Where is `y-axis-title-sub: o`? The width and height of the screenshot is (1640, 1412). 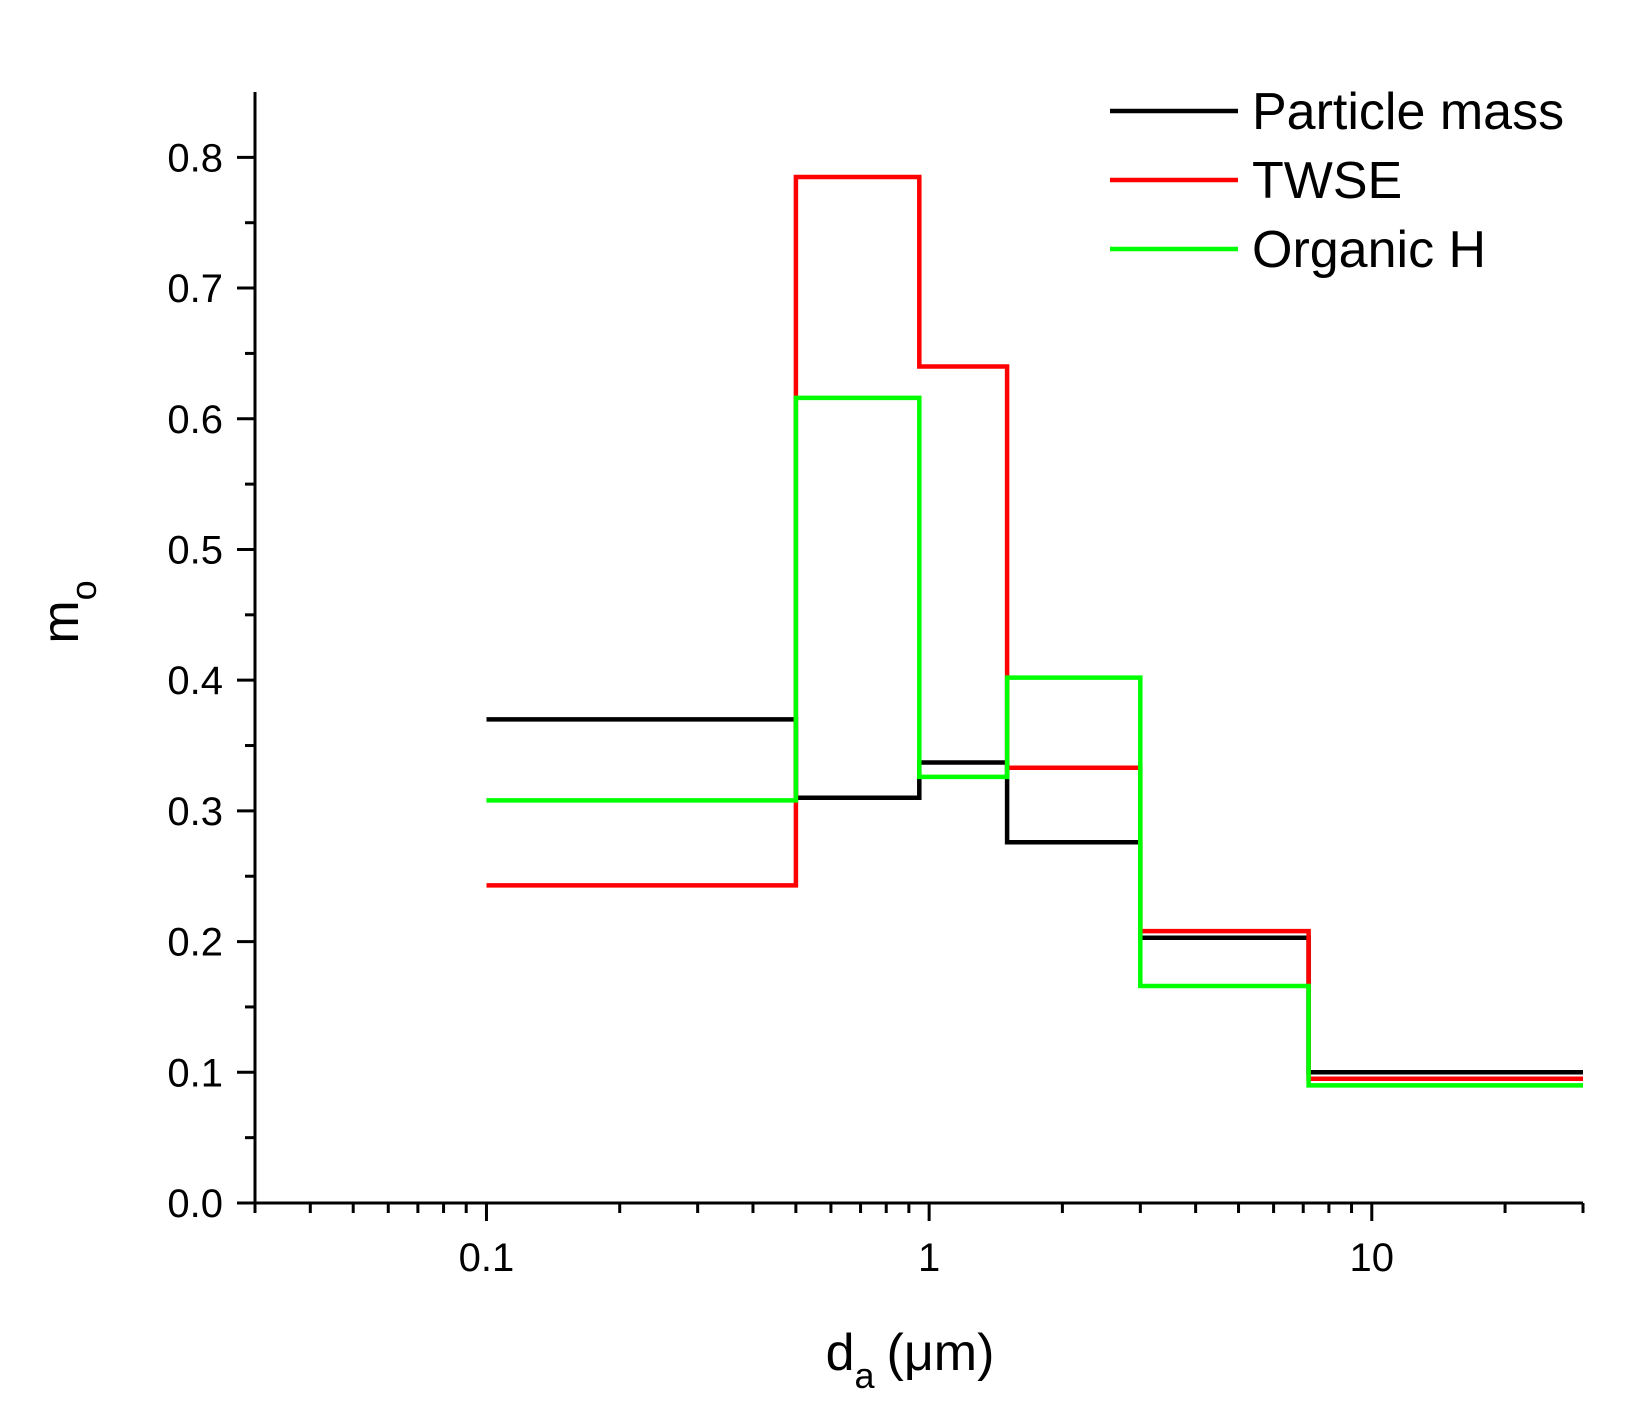
y-axis-title-sub: o is located at coordinates (83, 590).